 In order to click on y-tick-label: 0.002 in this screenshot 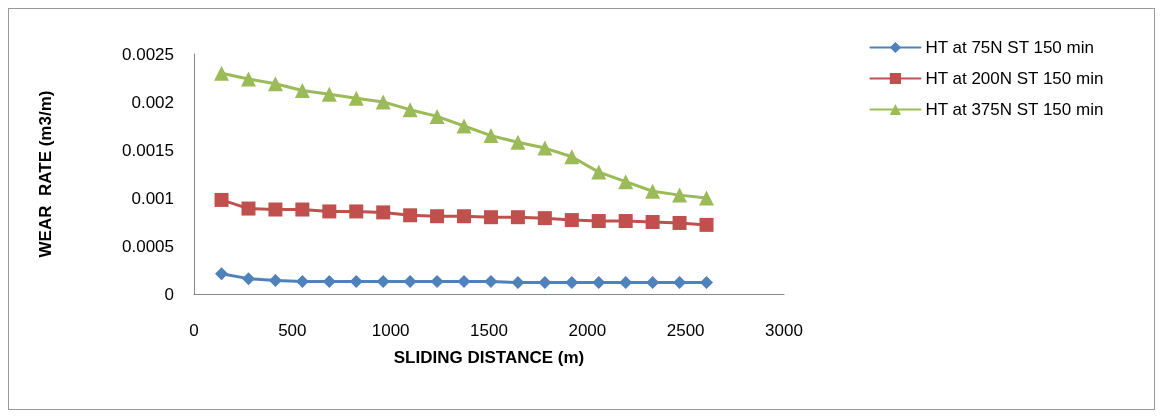, I will do `click(152, 102)`.